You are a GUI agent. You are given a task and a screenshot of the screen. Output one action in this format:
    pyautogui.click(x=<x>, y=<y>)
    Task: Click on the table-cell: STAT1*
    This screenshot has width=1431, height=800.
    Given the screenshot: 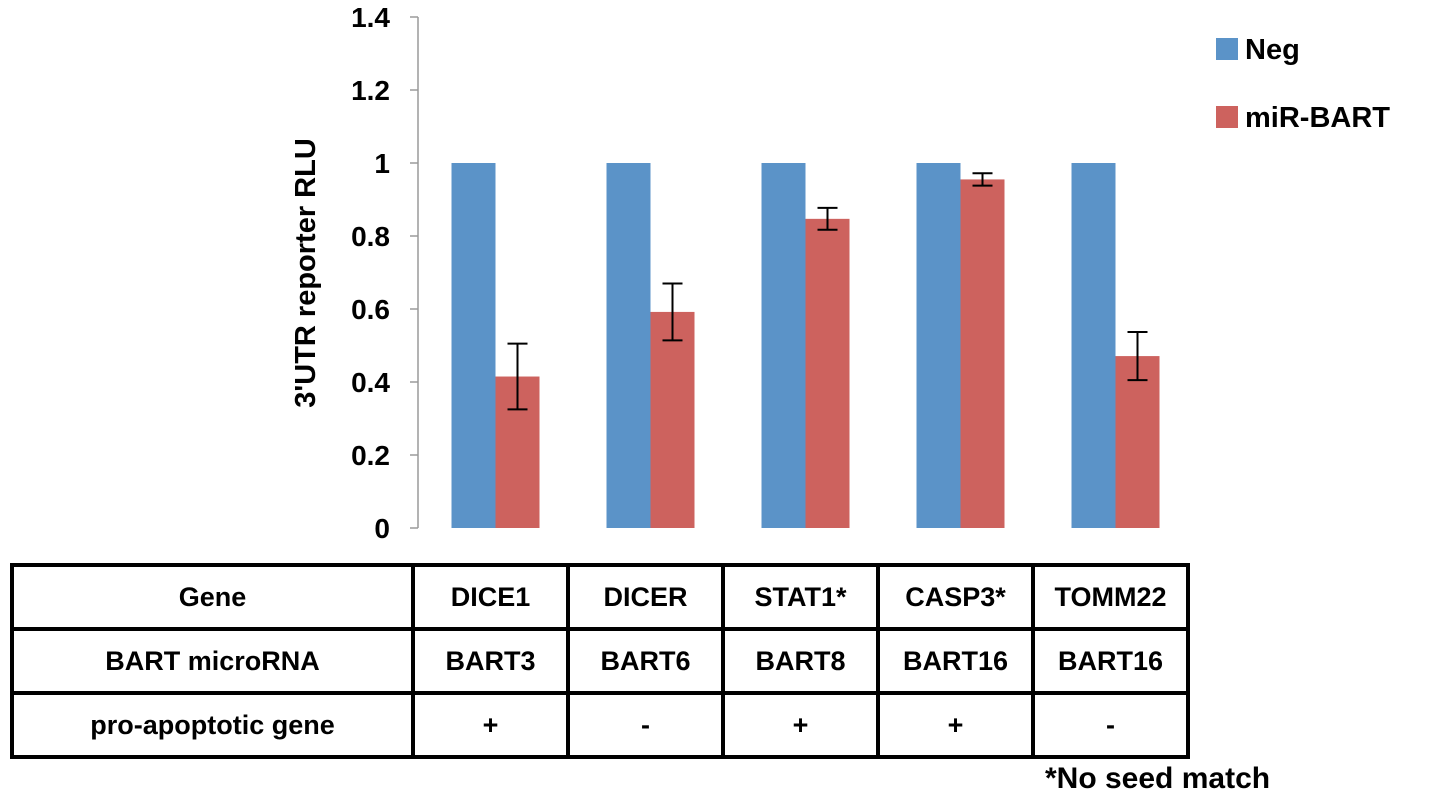 What is the action you would take?
    pyautogui.click(x=800, y=597)
    